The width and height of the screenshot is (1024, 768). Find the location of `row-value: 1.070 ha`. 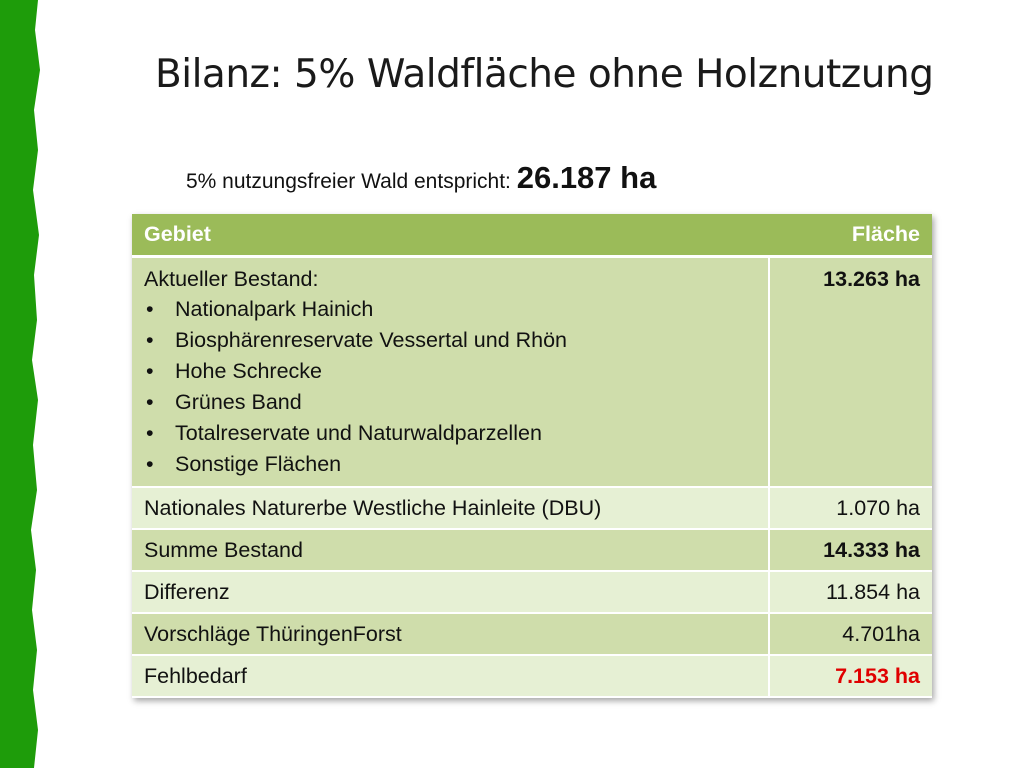

row-value: 1.070 ha is located at coordinates (850, 508).